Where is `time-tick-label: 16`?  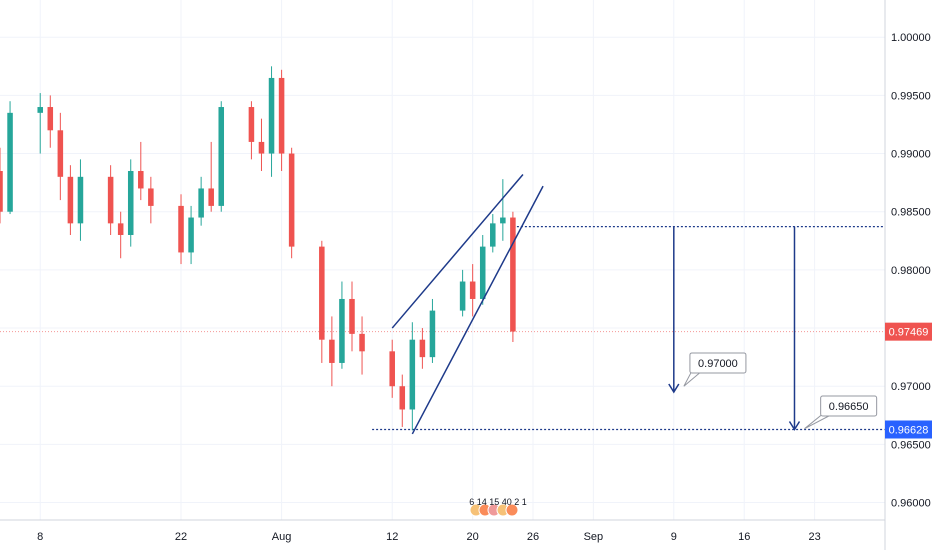 time-tick-label: 16 is located at coordinates (744, 537).